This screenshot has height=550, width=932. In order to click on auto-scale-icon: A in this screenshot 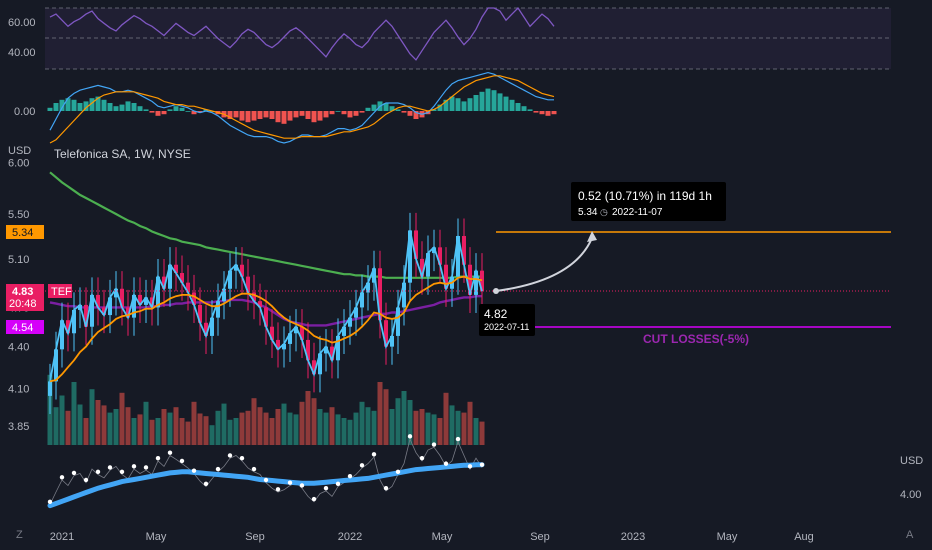, I will do `click(910, 535)`.